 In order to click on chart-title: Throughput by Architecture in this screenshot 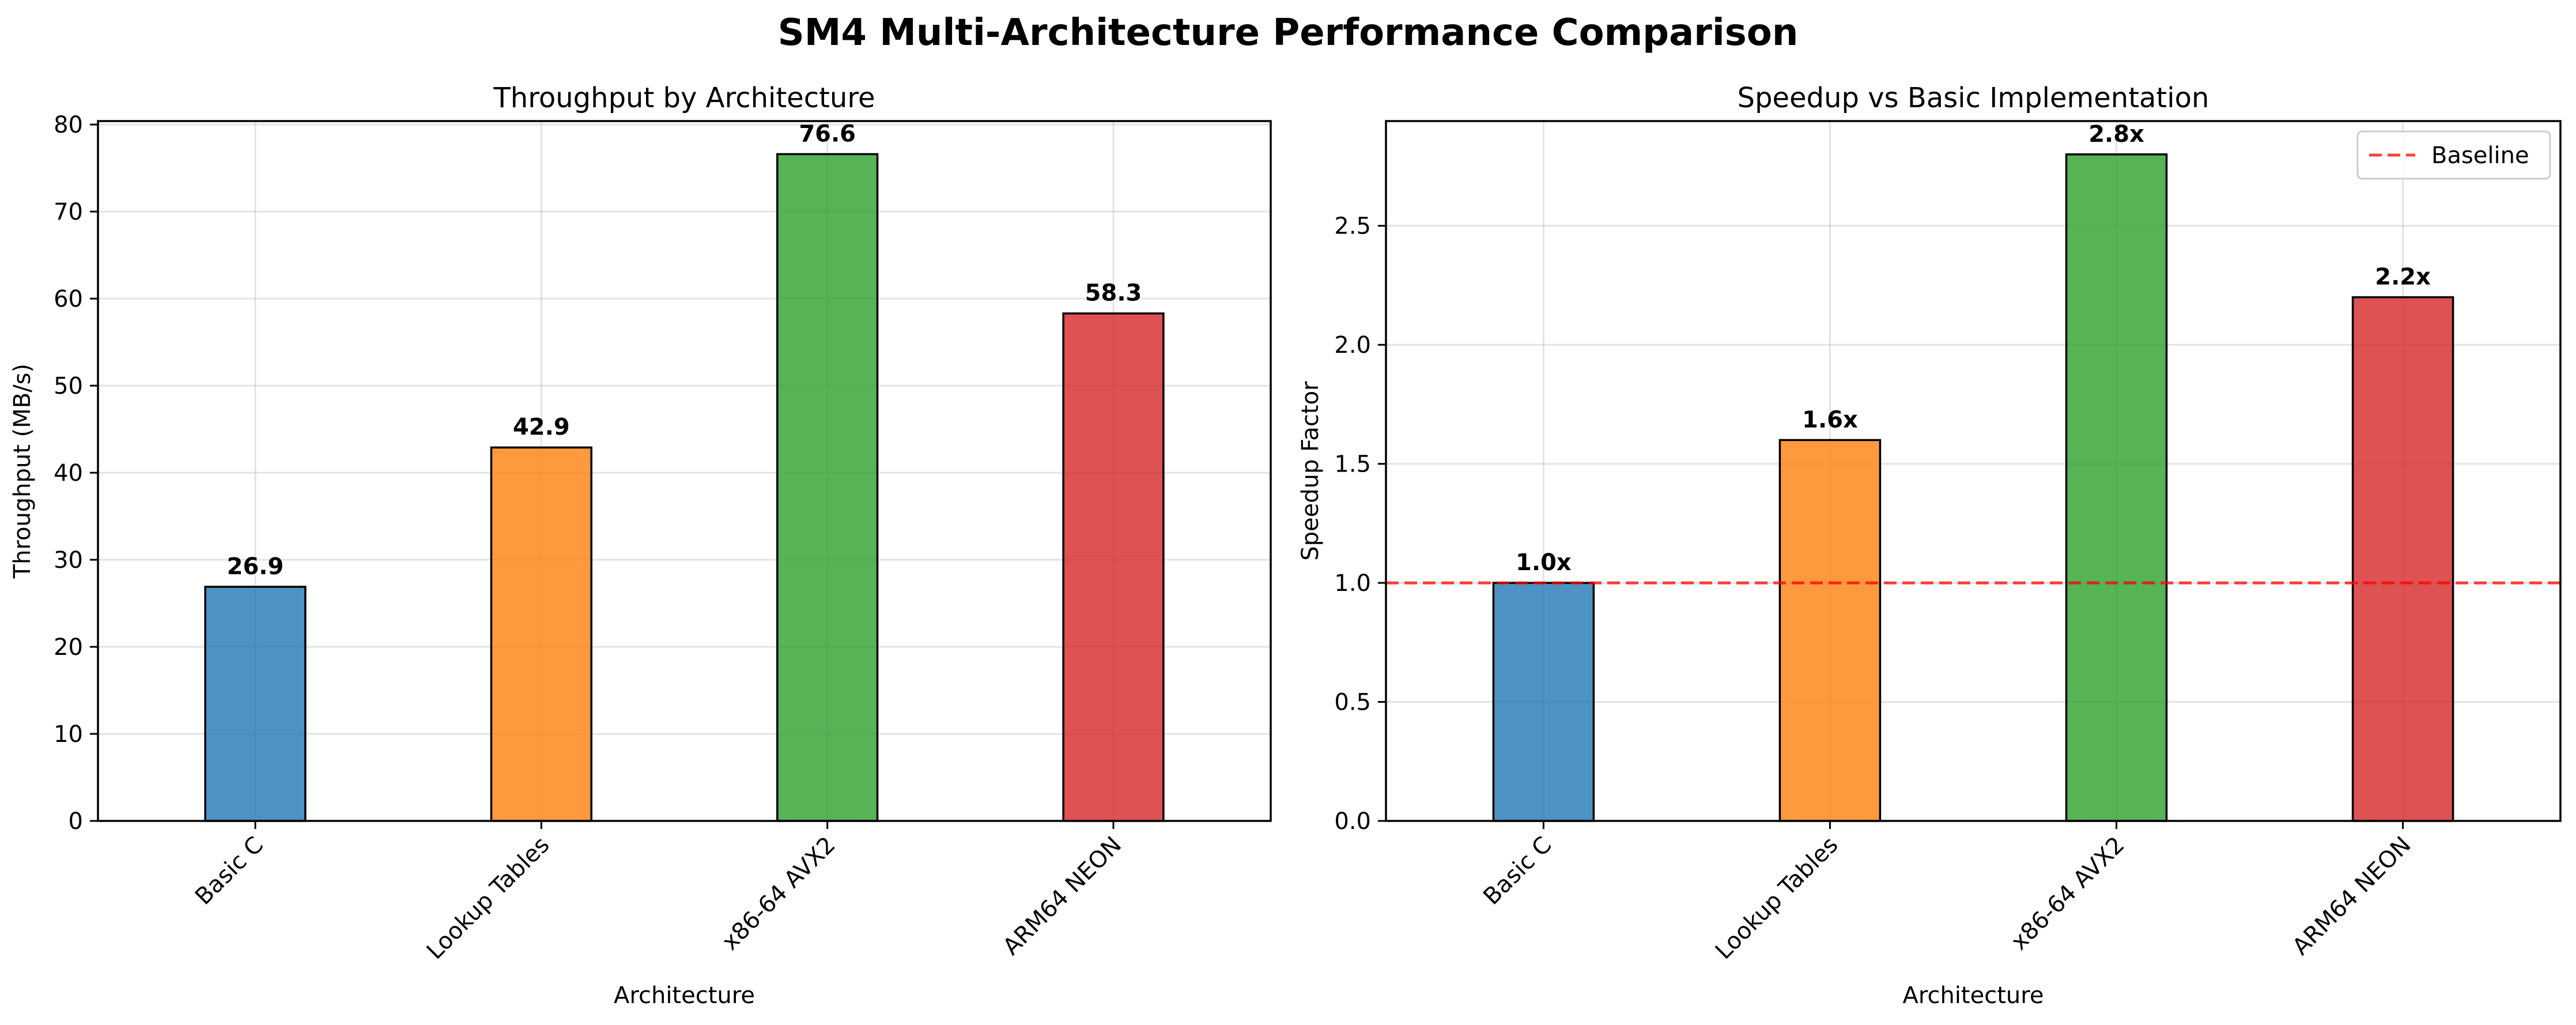, I will do `click(684, 98)`.